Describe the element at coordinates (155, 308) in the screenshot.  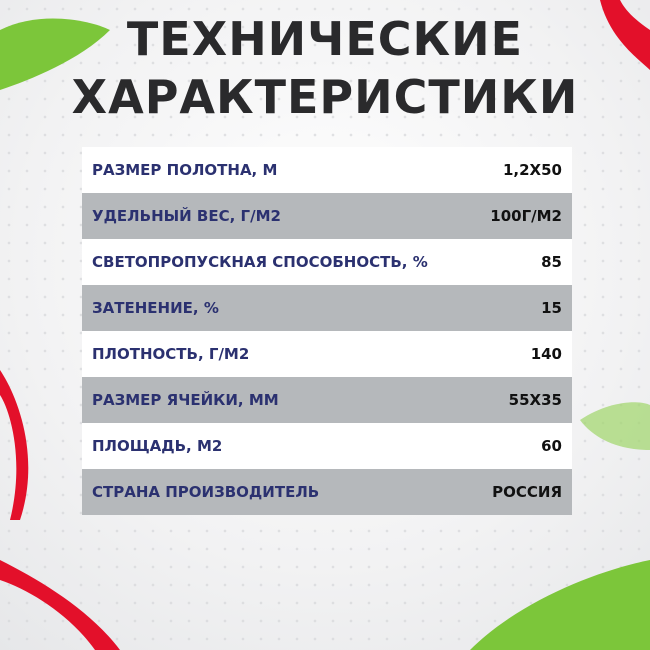
I see `spec-label: ЗАТЕНЕНИЕ, %` at that location.